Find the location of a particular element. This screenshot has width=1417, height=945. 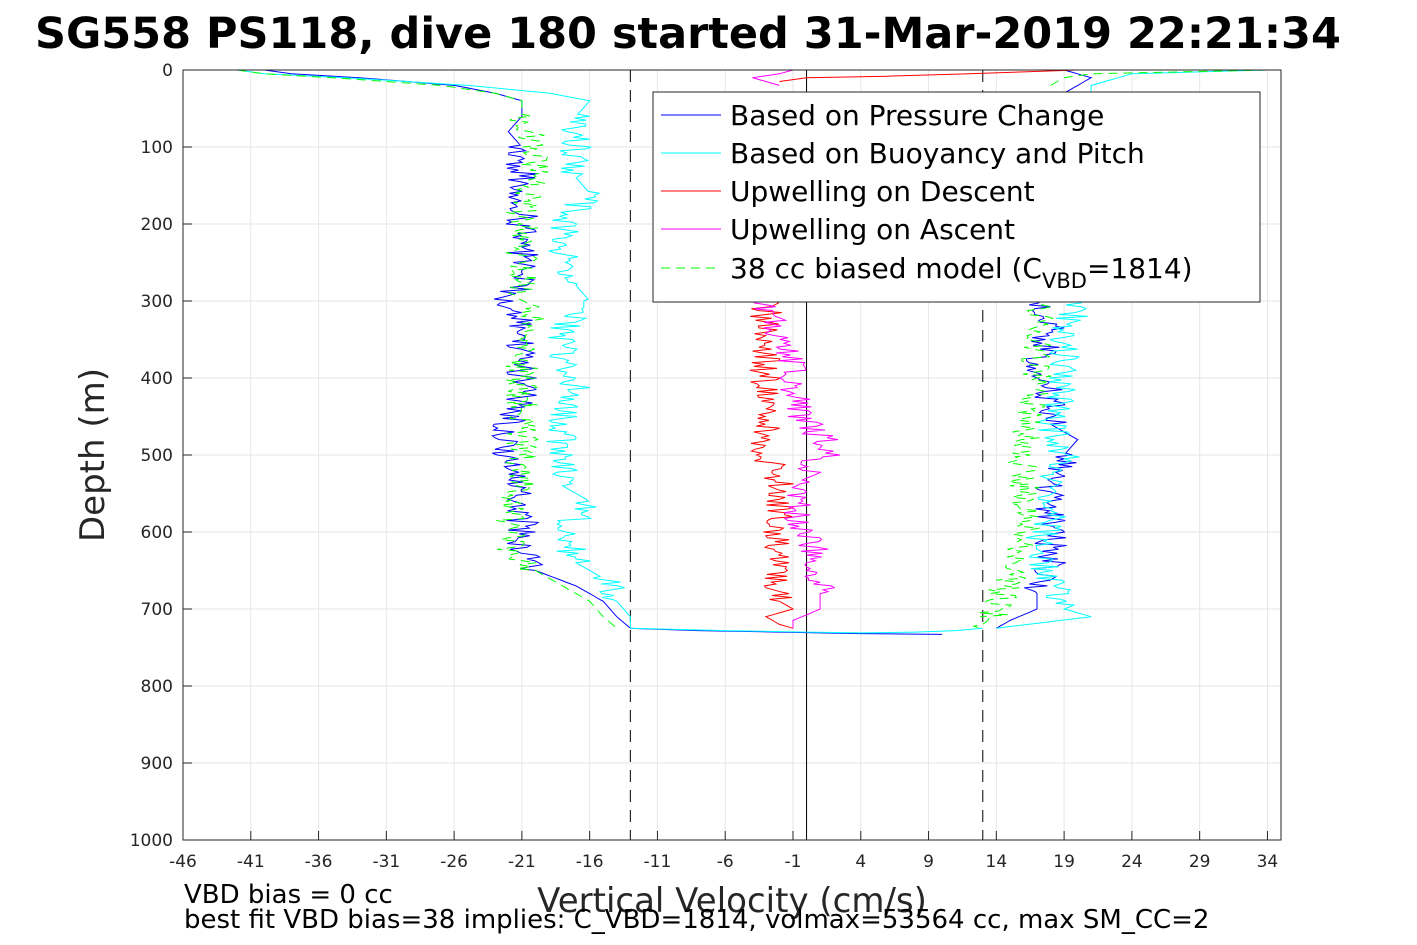

legend-label-model: 38 cc biased model (CVBD=1814) is located at coordinates (961, 272).